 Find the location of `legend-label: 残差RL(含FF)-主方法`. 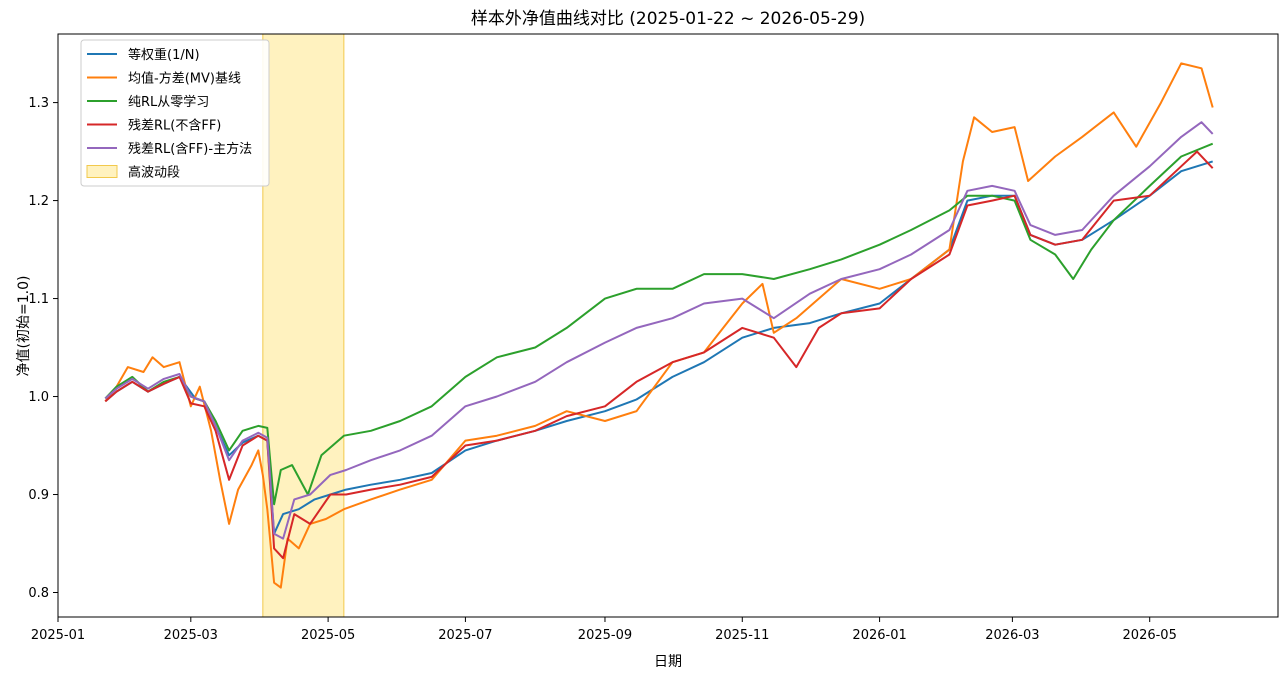

legend-label: 残差RL(含FF)-主方法 is located at coordinates (190, 149).